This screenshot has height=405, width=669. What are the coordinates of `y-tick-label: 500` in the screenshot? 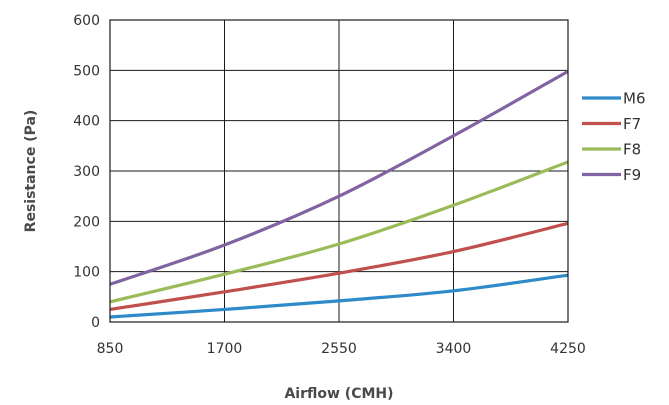 It's located at (86, 71).